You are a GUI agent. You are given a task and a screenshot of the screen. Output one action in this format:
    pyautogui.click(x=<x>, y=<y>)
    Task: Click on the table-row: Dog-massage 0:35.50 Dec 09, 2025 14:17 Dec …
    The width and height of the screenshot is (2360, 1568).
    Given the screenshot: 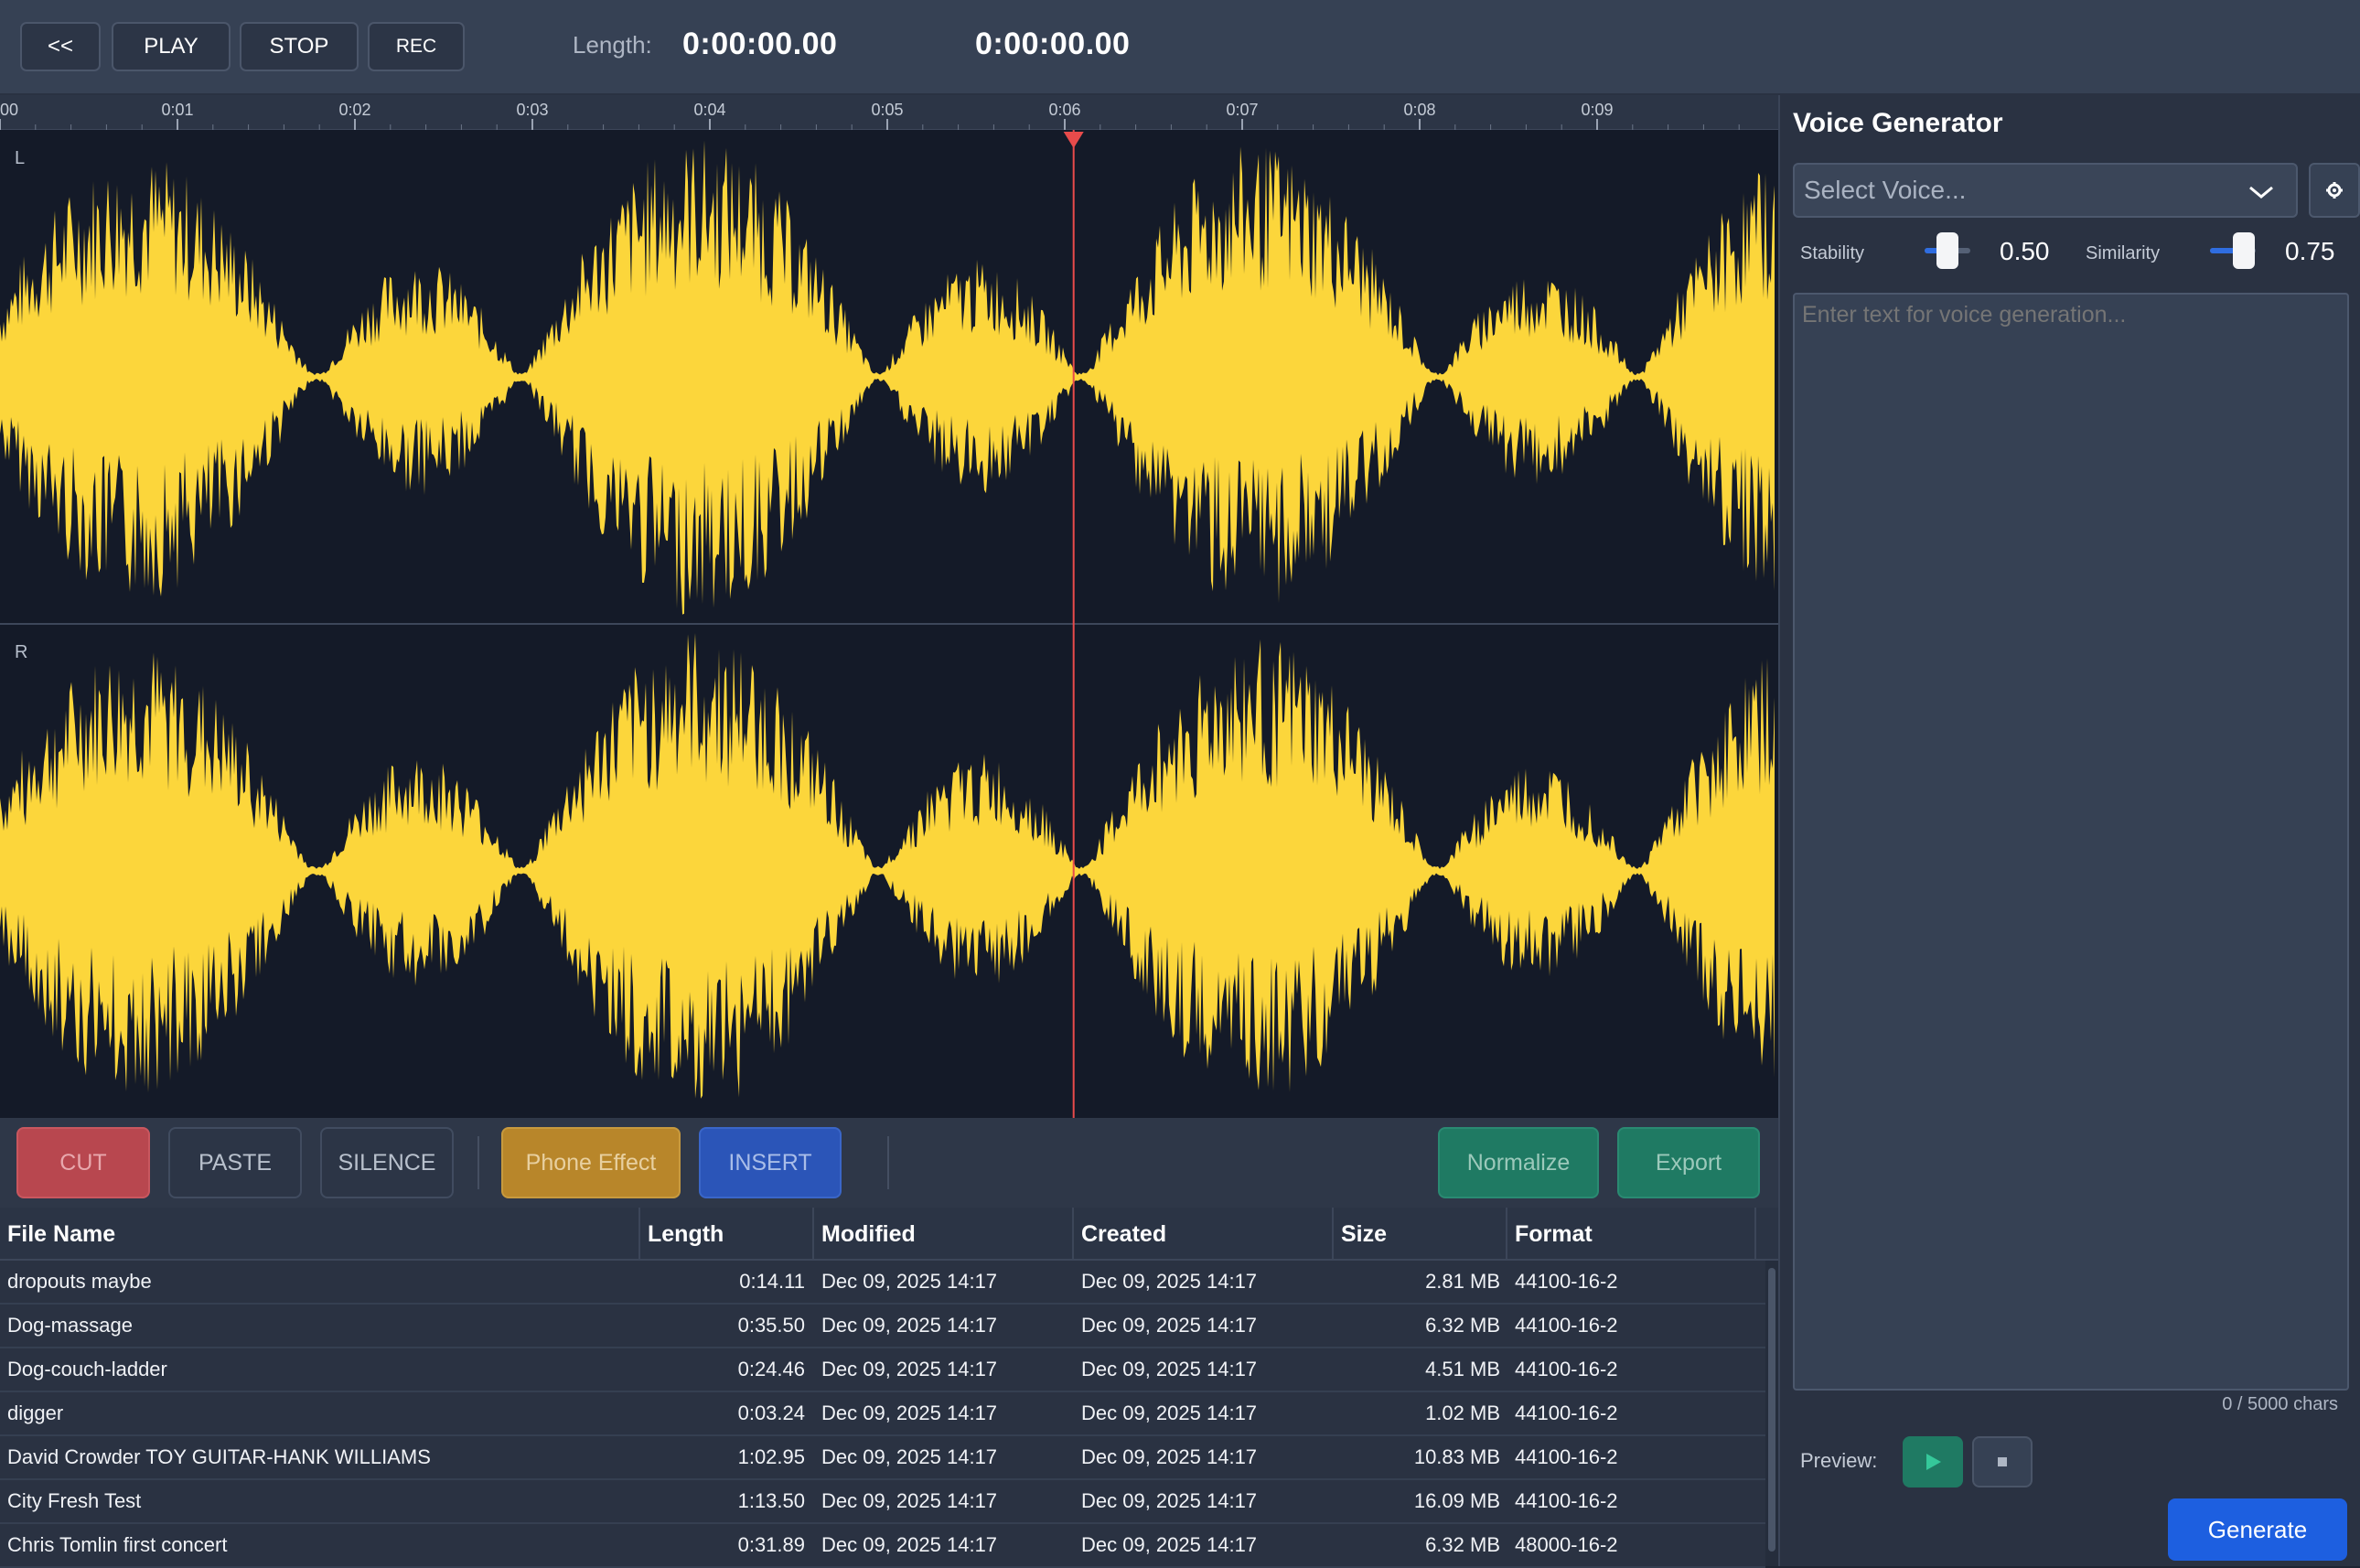 What is the action you would take?
    pyautogui.click(x=882, y=1326)
    